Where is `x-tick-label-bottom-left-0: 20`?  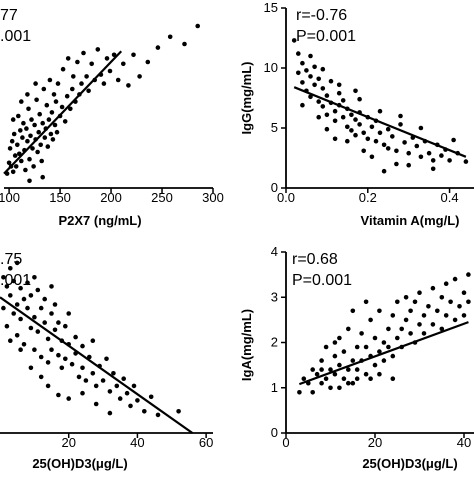 x-tick-label-bottom-left-0: 20 is located at coordinates (68, 442).